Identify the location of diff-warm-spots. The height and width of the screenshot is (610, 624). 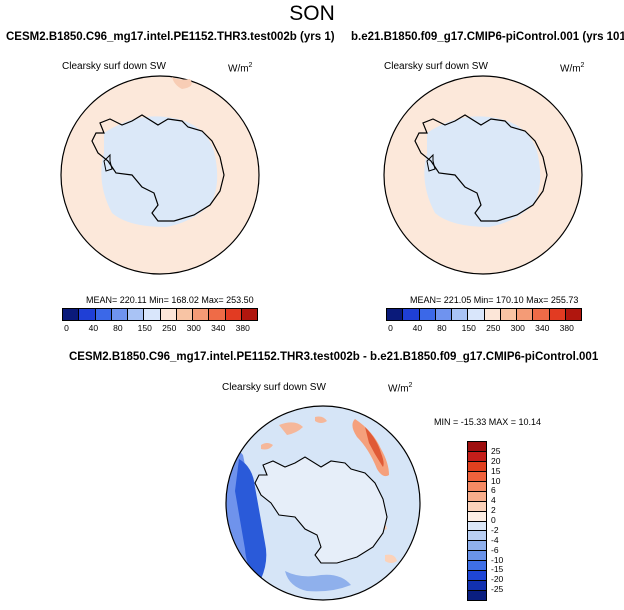
(294, 433).